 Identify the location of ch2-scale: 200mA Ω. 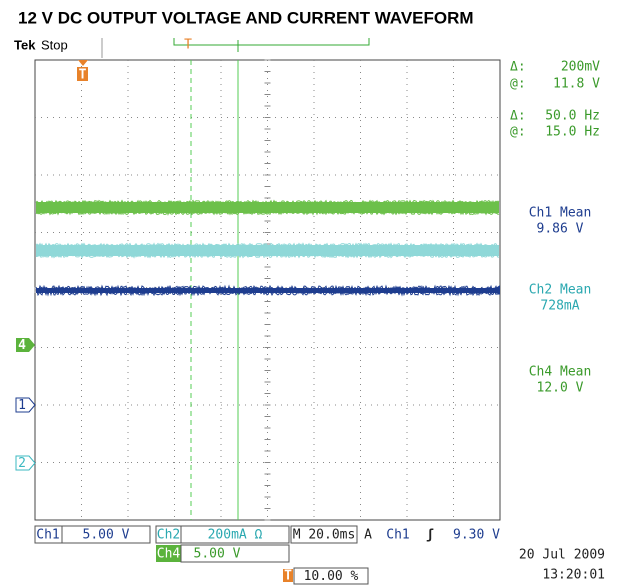
(235, 535).